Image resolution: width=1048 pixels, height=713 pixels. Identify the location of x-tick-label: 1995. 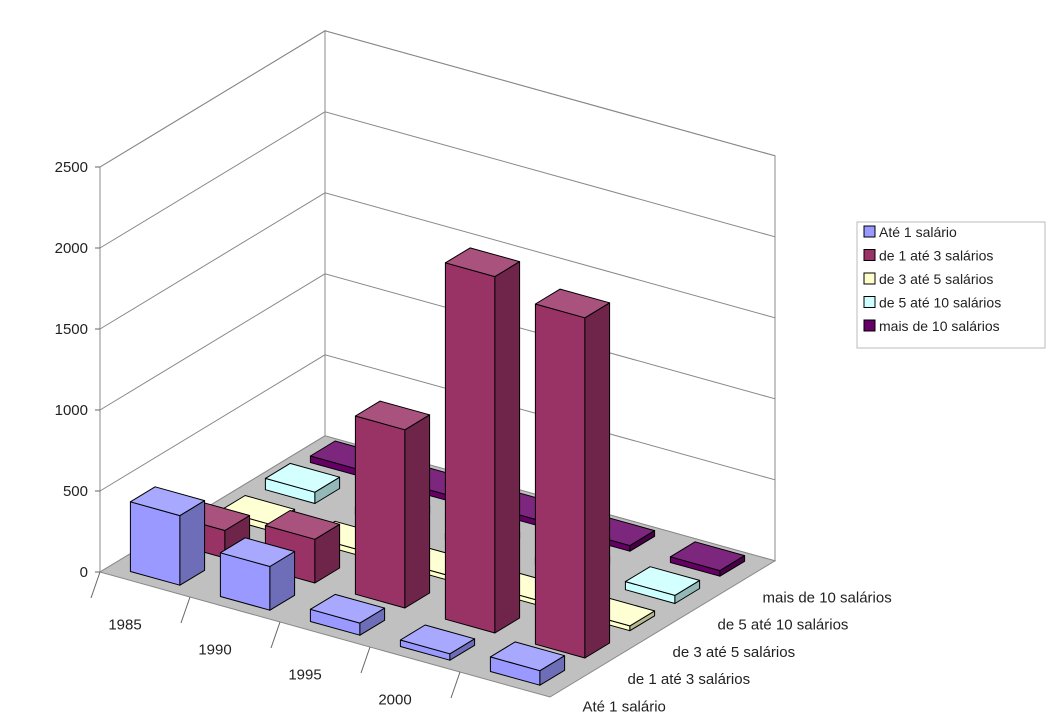
(304, 675).